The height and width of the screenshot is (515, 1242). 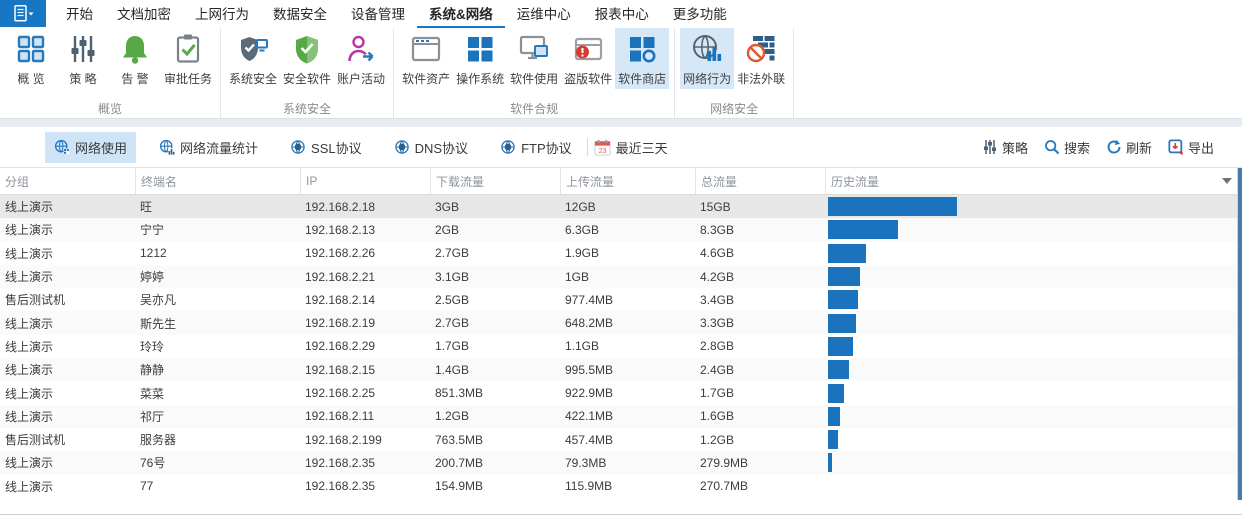 What do you see at coordinates (717, 276) in the screenshot?
I see `cell-total: 4.2GB` at bounding box center [717, 276].